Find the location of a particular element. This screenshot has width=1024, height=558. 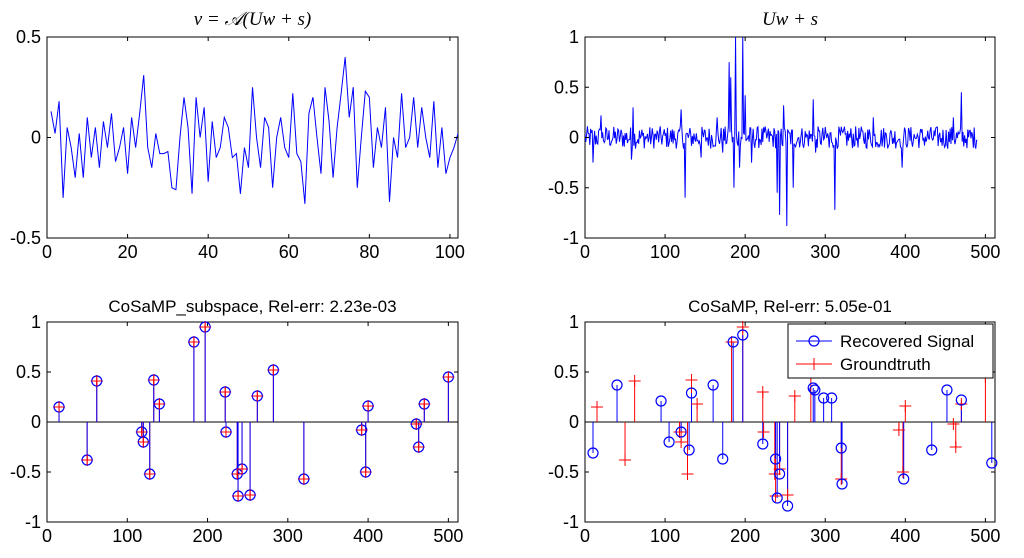

chart-title: CoSaMP, Rel-err: 5.05e-01 is located at coordinates (790, 306).